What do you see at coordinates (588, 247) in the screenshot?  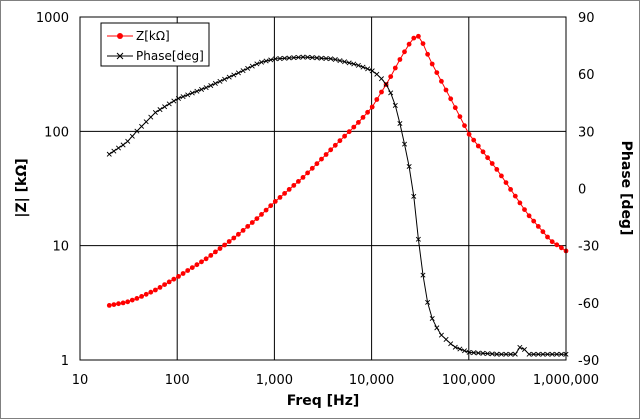 I see `right-y-tick-label: -30` at bounding box center [588, 247].